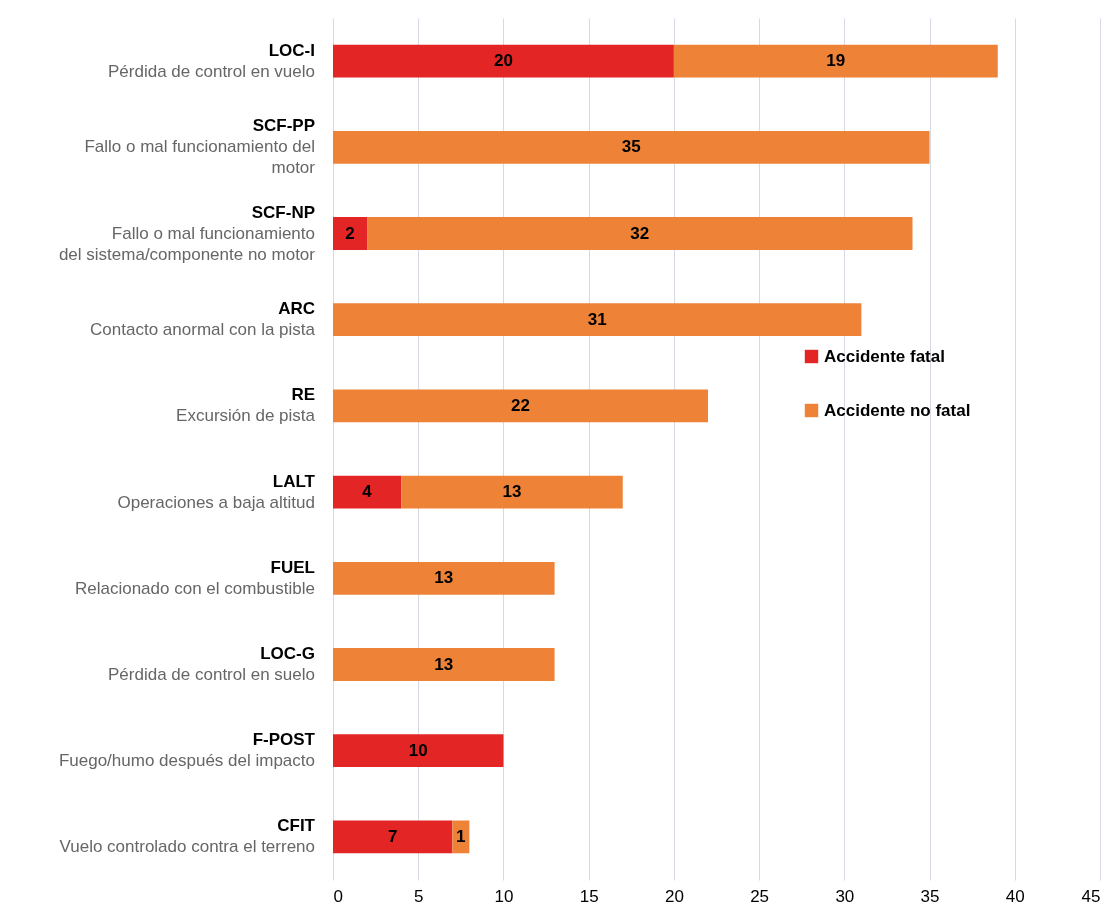 This screenshot has width=1109, height=914. Describe the element at coordinates (674, 896) in the screenshot. I see `x-tick-label: 20` at that location.